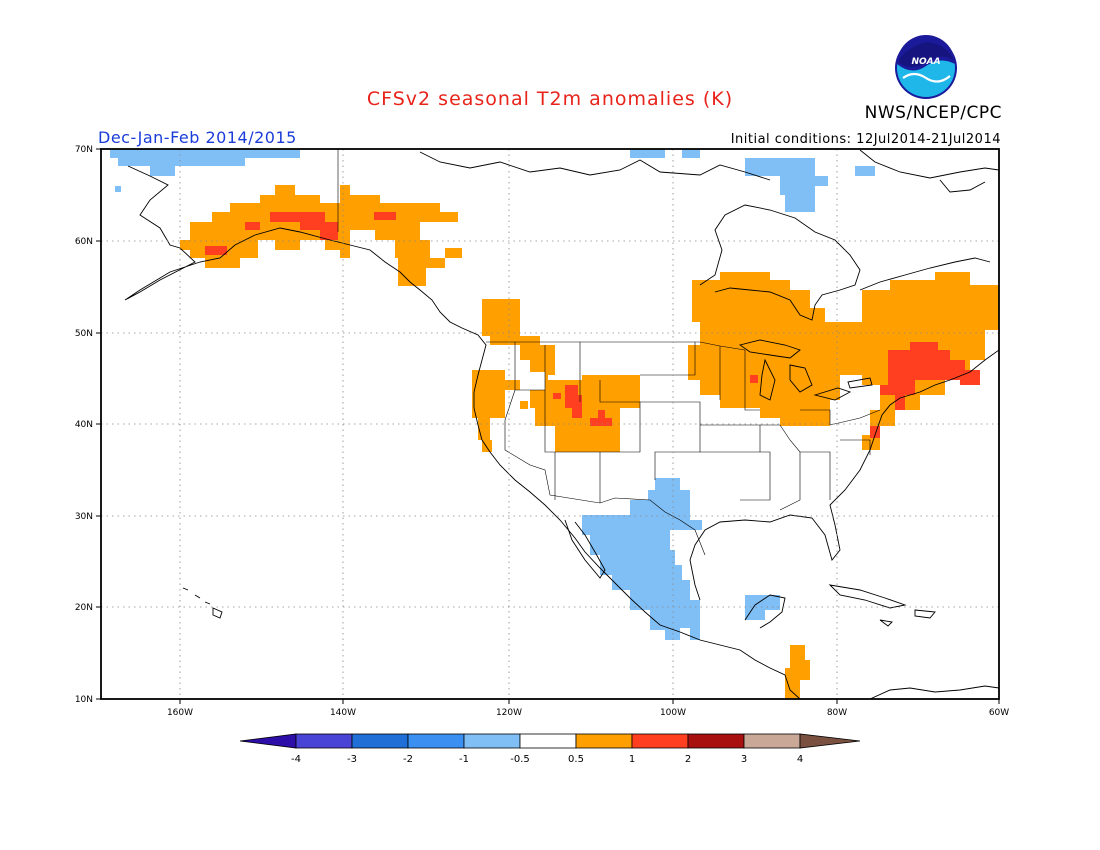  I want to click on agency-label: NWS/NCEP/CPC, so click(933, 113).